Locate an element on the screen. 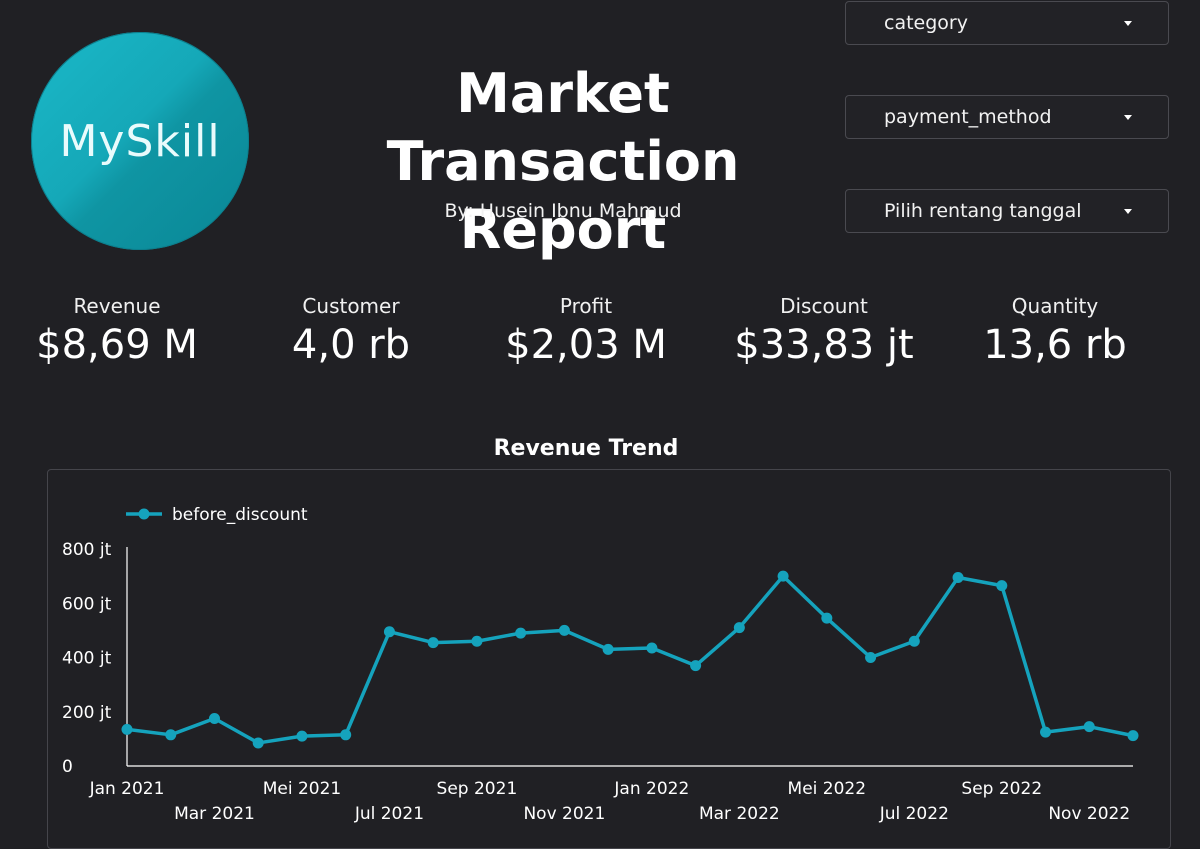 Image resolution: width=1200 pixels, height=849 pixels. author-byline: By: Husein Ibnu Mahmud is located at coordinates (563, 211).